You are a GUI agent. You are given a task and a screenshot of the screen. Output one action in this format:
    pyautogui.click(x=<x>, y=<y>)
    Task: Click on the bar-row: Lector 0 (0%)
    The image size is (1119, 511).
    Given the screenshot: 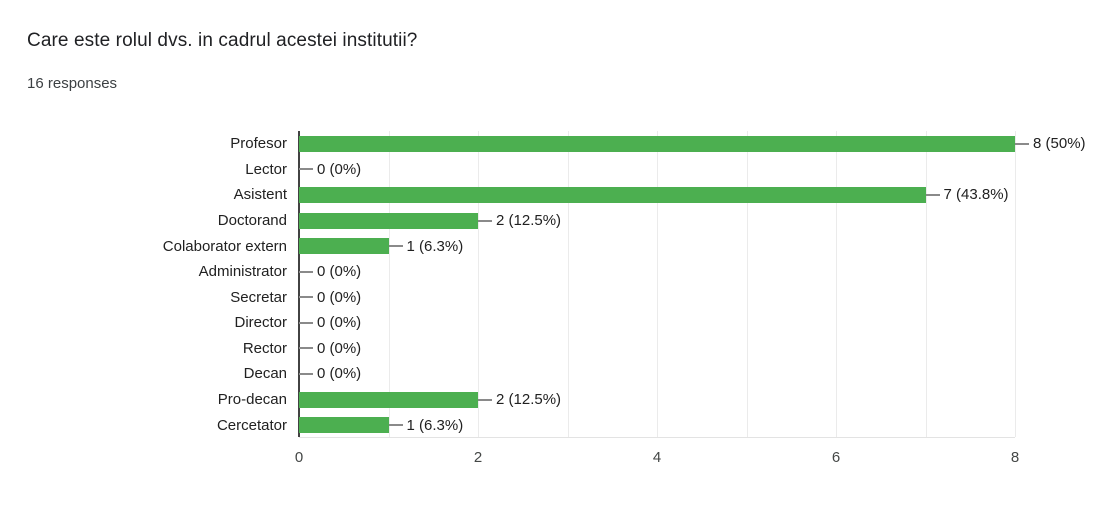 What is the action you would take?
    pyautogui.click(x=573, y=170)
    